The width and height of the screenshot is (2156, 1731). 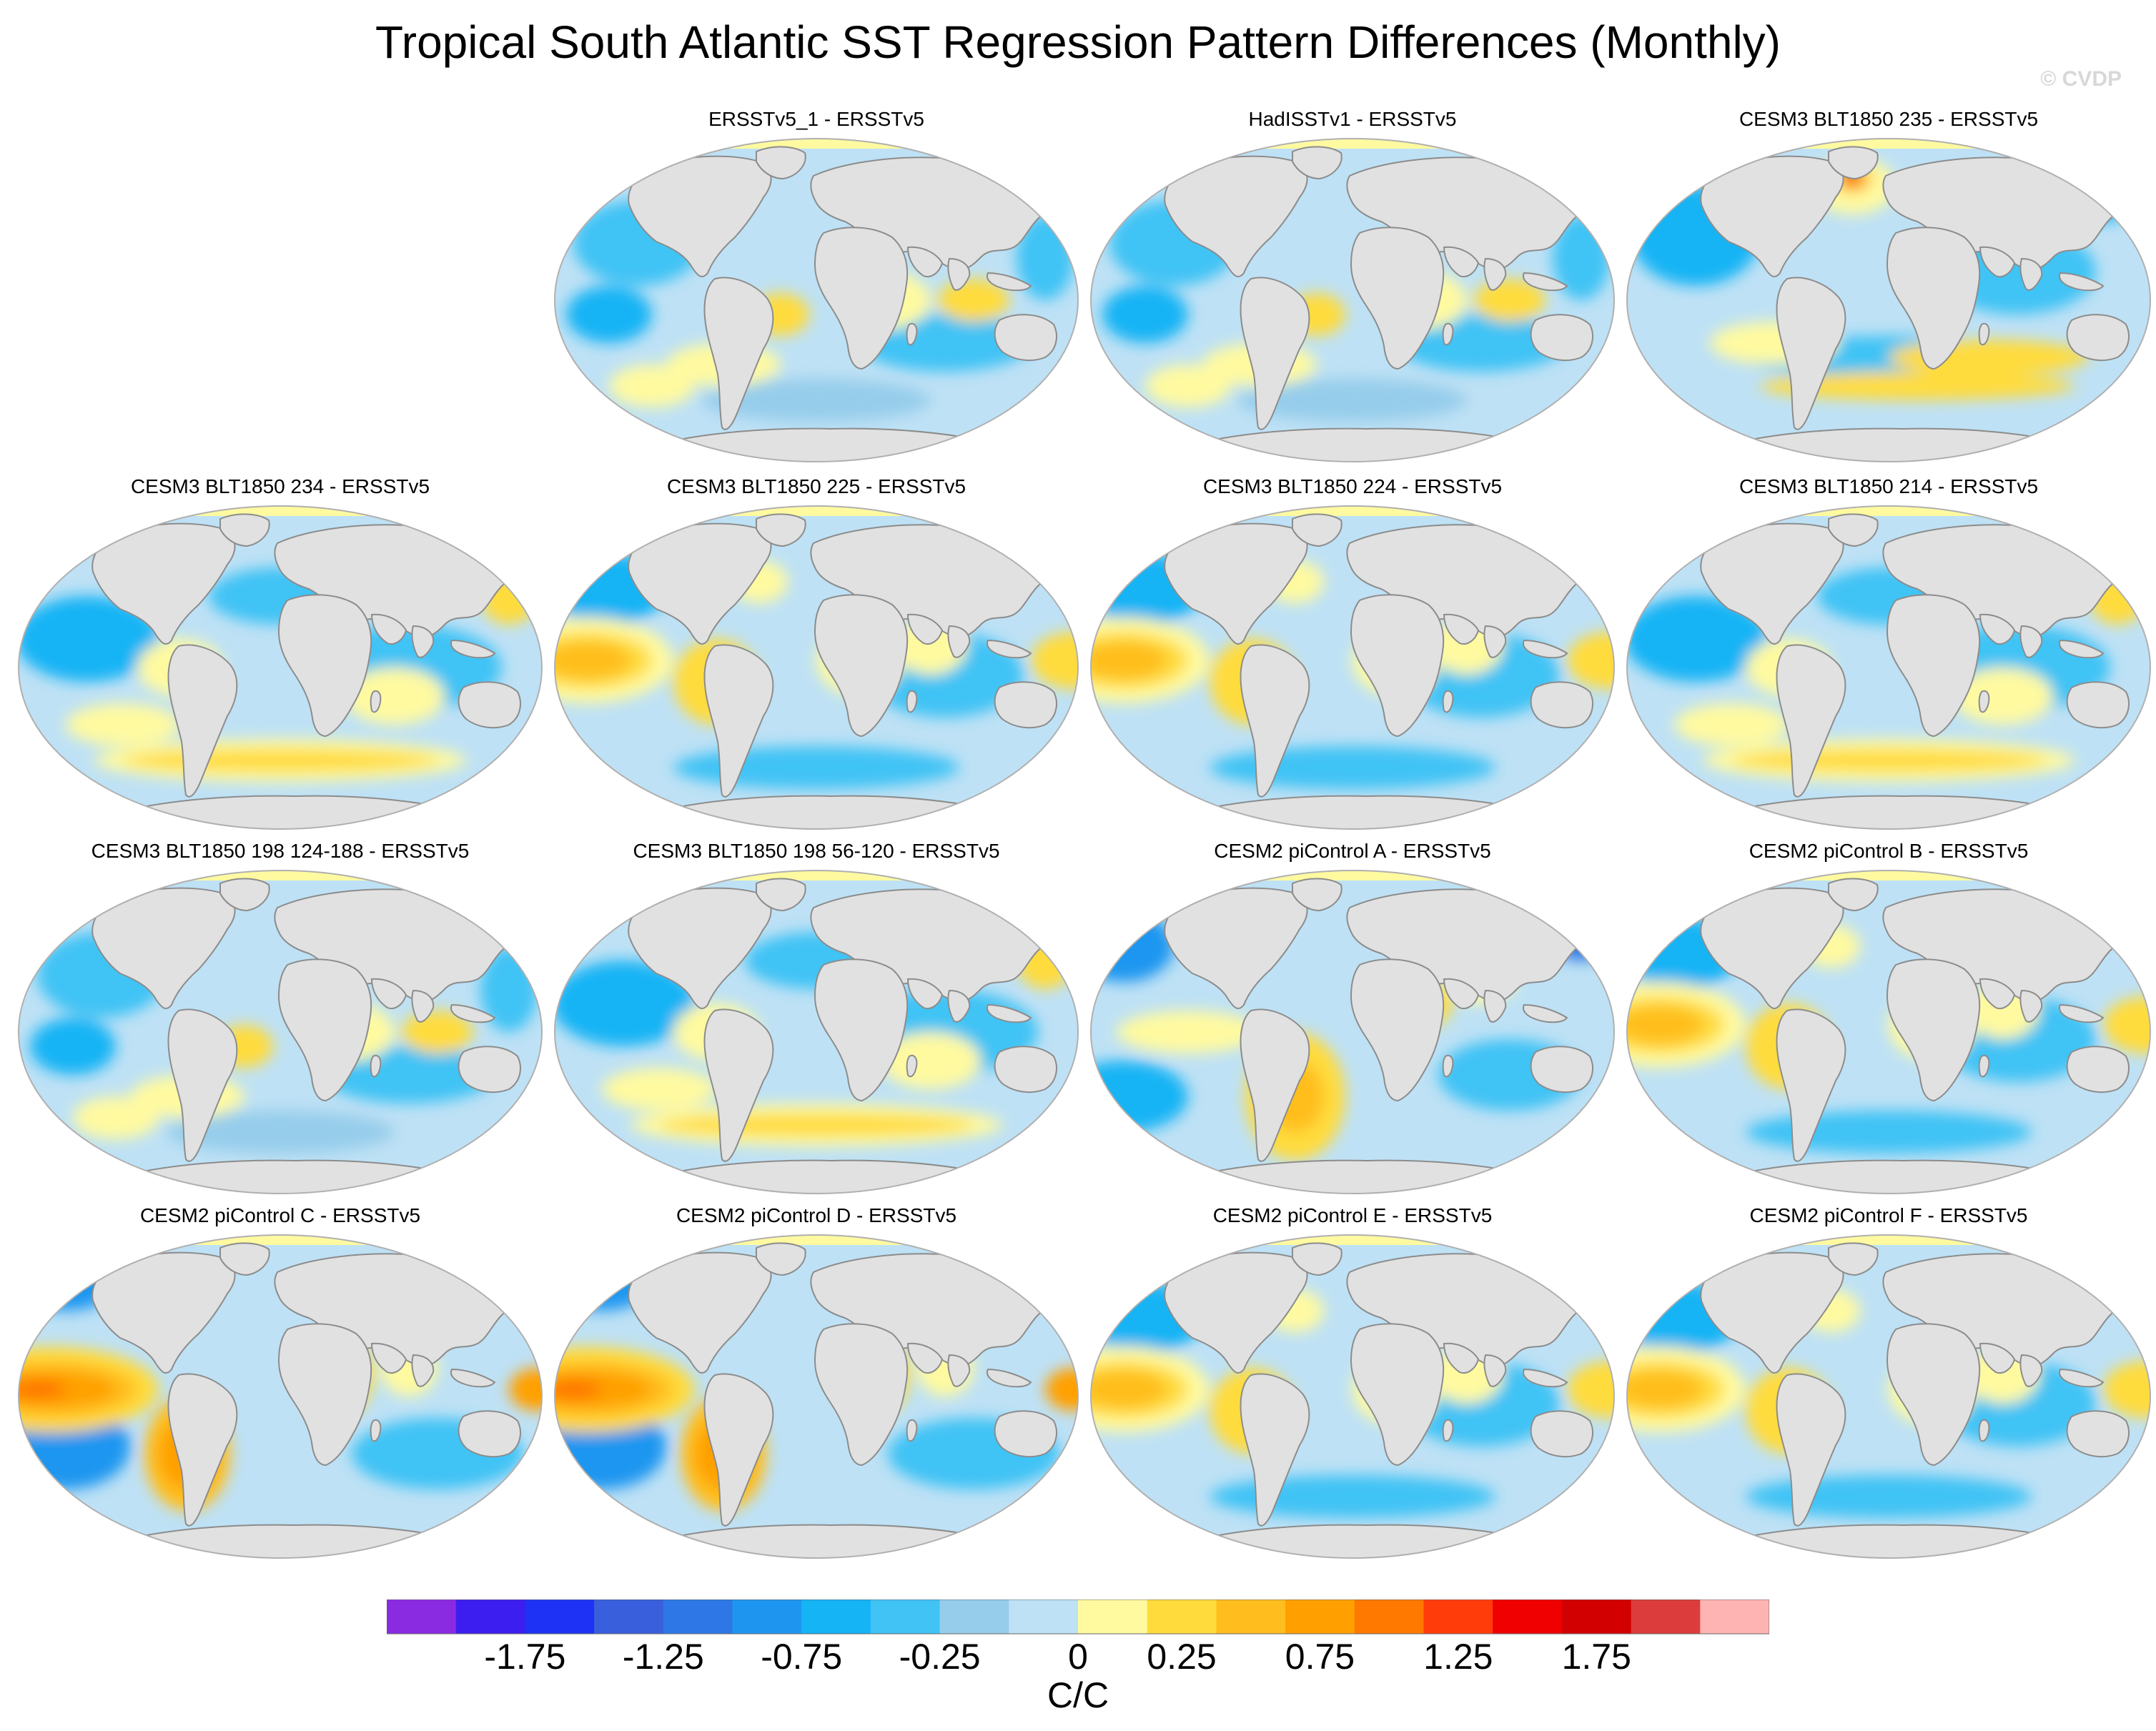 I want to click on colorbar-tick-label: -0.25, so click(x=940, y=1657).